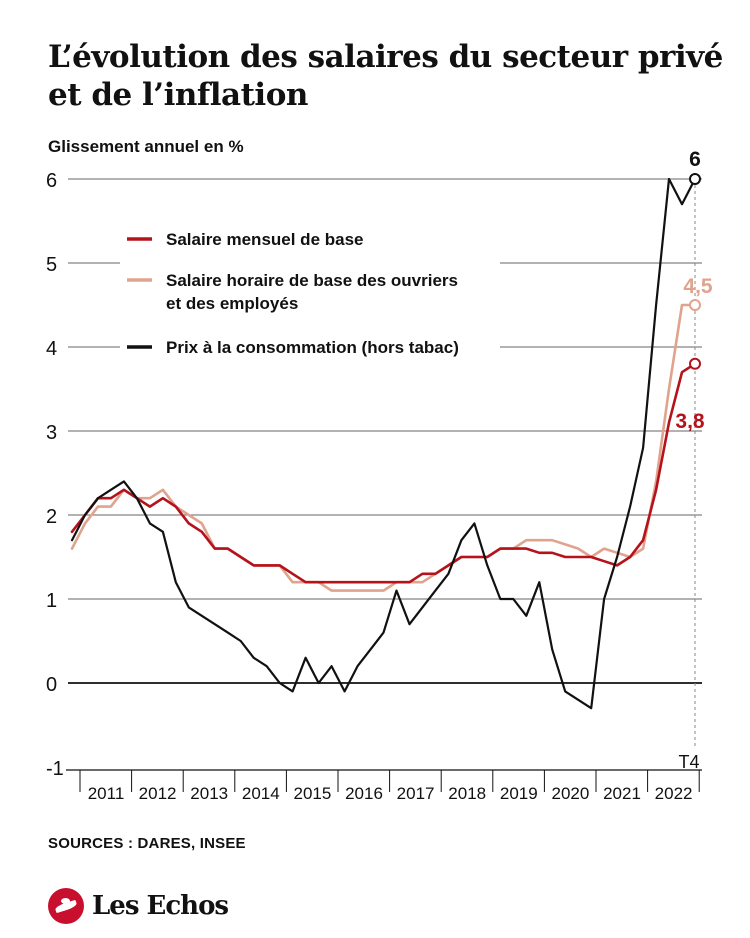  What do you see at coordinates (695, 179) in the screenshot?
I see `end-point-consumer-prices` at bounding box center [695, 179].